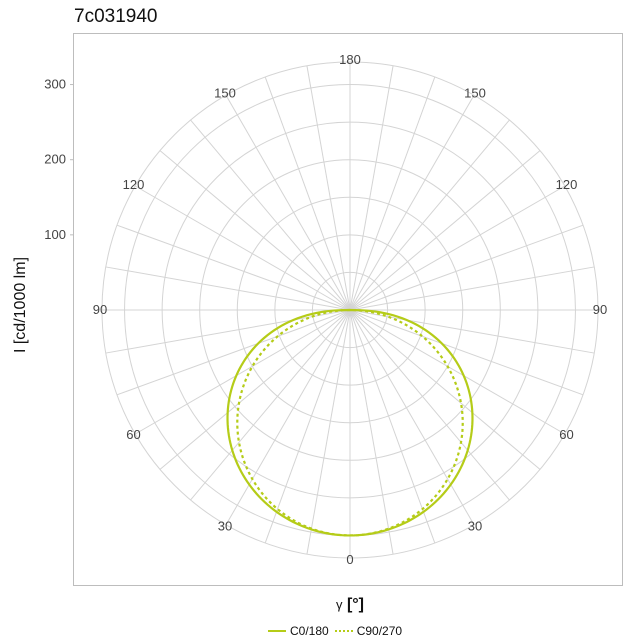 Image resolution: width=623 pixels, height=644 pixels. I want to click on x-axis-symbol: γ, so click(339, 604).